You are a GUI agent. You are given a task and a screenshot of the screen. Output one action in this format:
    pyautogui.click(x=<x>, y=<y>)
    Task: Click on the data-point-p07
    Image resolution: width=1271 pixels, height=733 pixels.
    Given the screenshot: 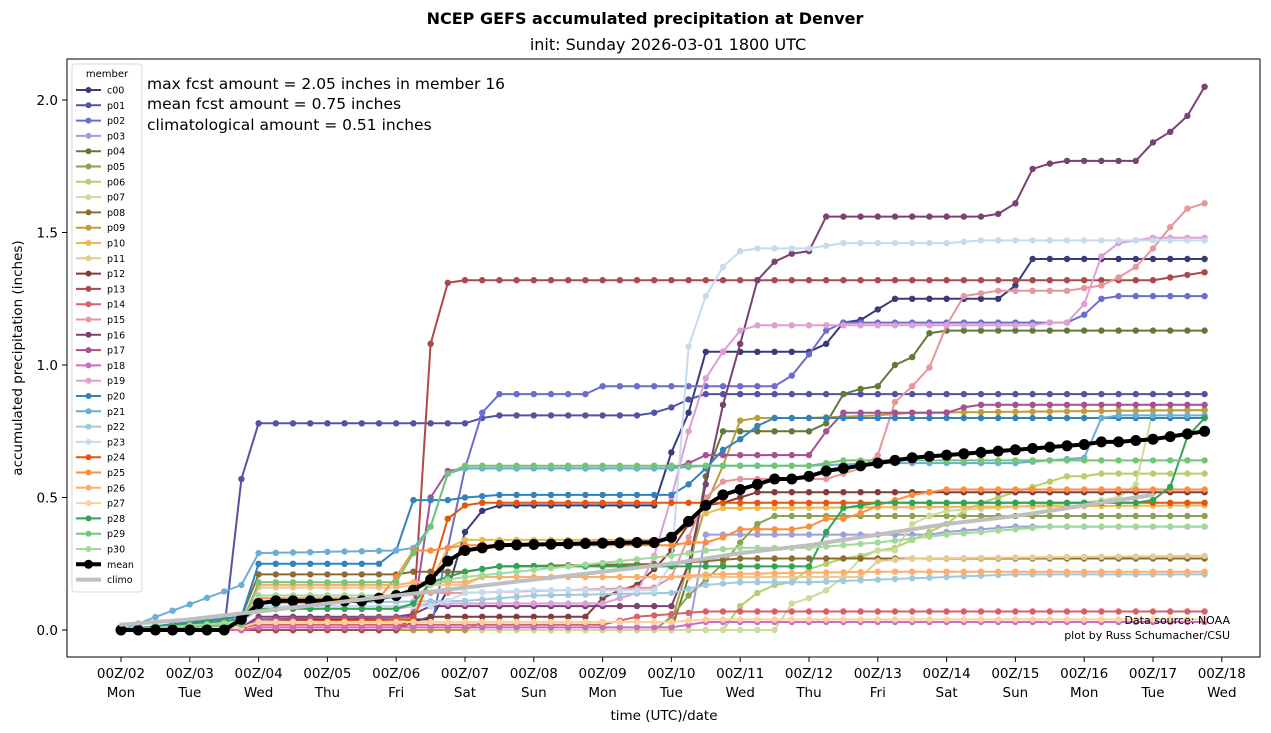 What is the action you would take?
    pyautogui.click(x=895, y=550)
    